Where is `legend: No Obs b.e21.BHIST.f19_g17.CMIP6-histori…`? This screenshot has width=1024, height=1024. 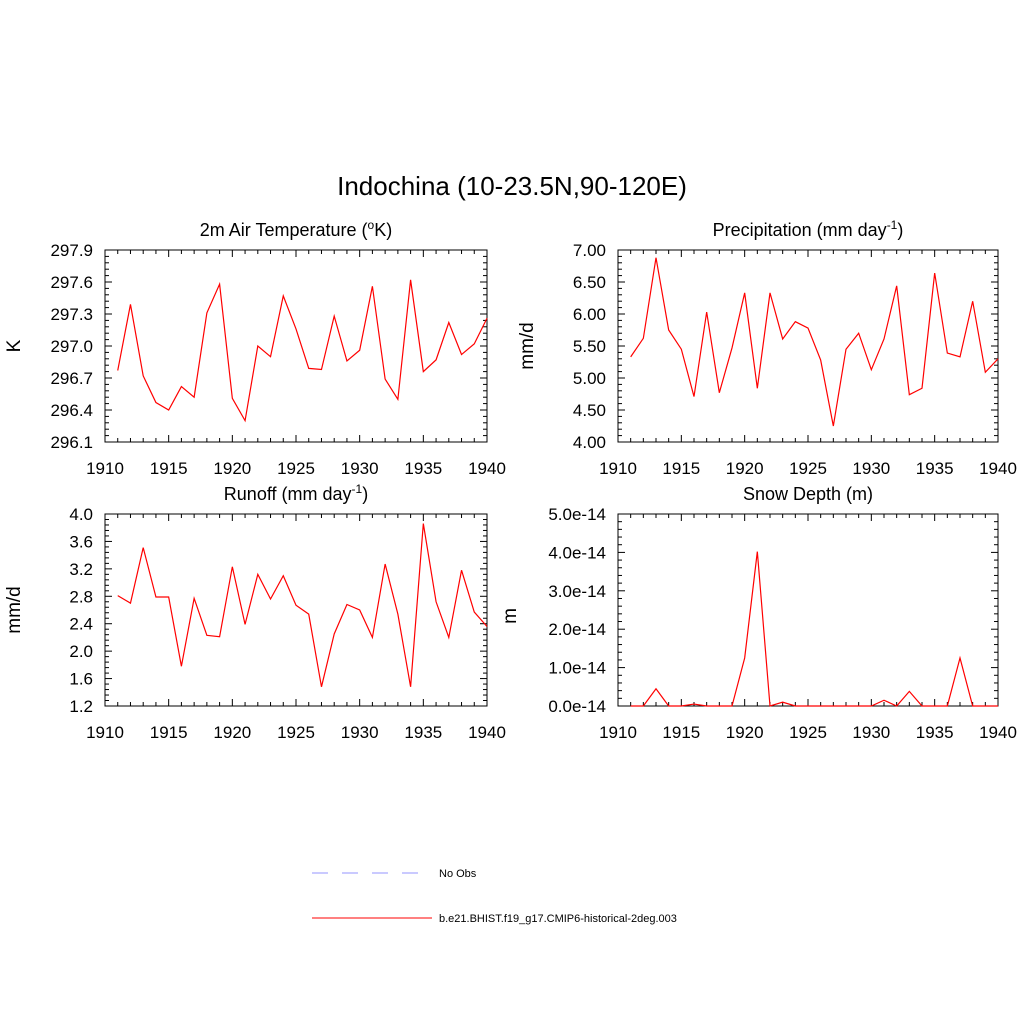 legend: No Obs b.e21.BHIST.f19_g17.CMIP6-histori… is located at coordinates (494, 896).